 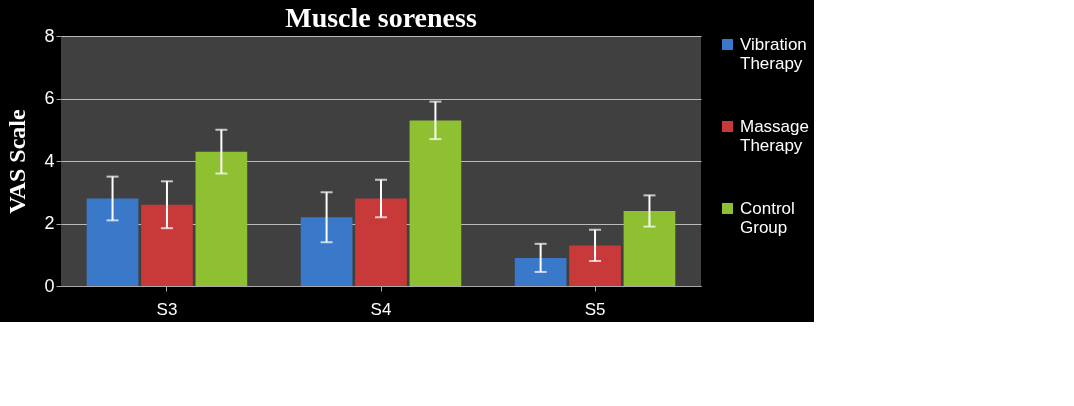 What do you see at coordinates (49, 35) in the screenshot?
I see `y-tick-label: 8` at bounding box center [49, 35].